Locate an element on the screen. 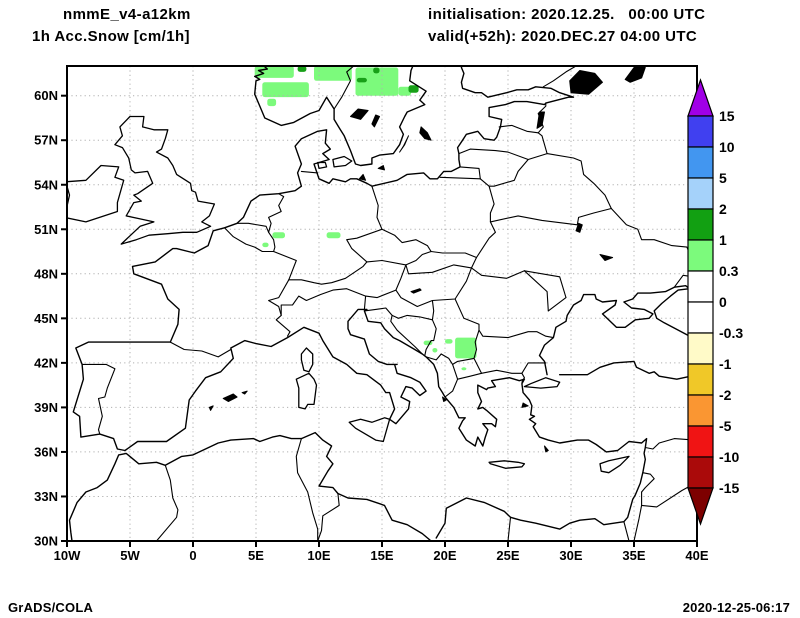 The image size is (800, 618). lat-label: 48N is located at coordinates (46, 273).